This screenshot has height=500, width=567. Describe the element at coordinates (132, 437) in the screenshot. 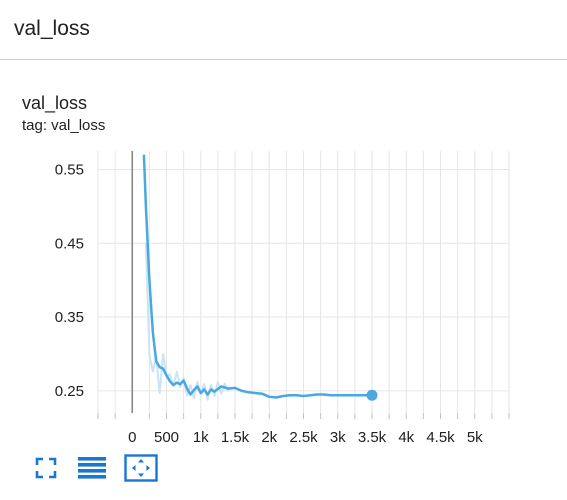

I see `x-tick-label: 0` at that location.